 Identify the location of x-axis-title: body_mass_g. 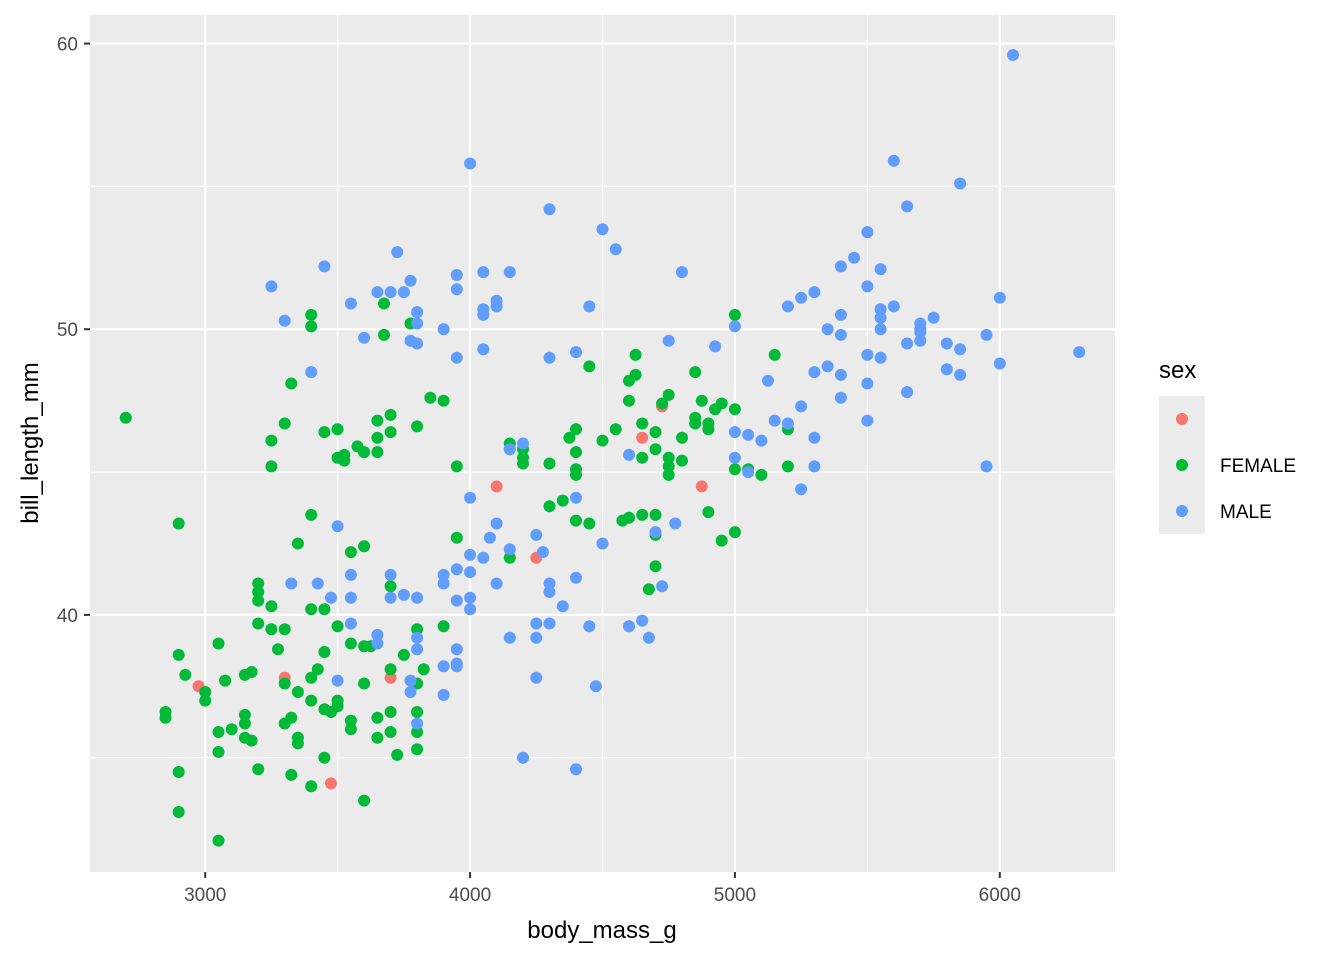
(601, 930).